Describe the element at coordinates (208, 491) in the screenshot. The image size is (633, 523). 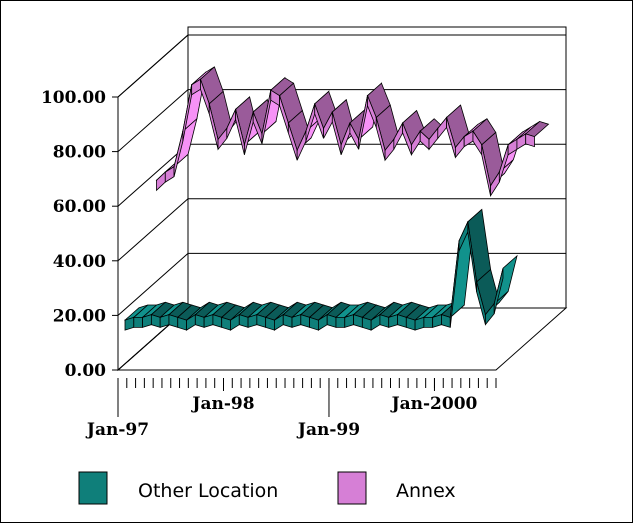
I see `legend-label-other-location: Other Location` at that location.